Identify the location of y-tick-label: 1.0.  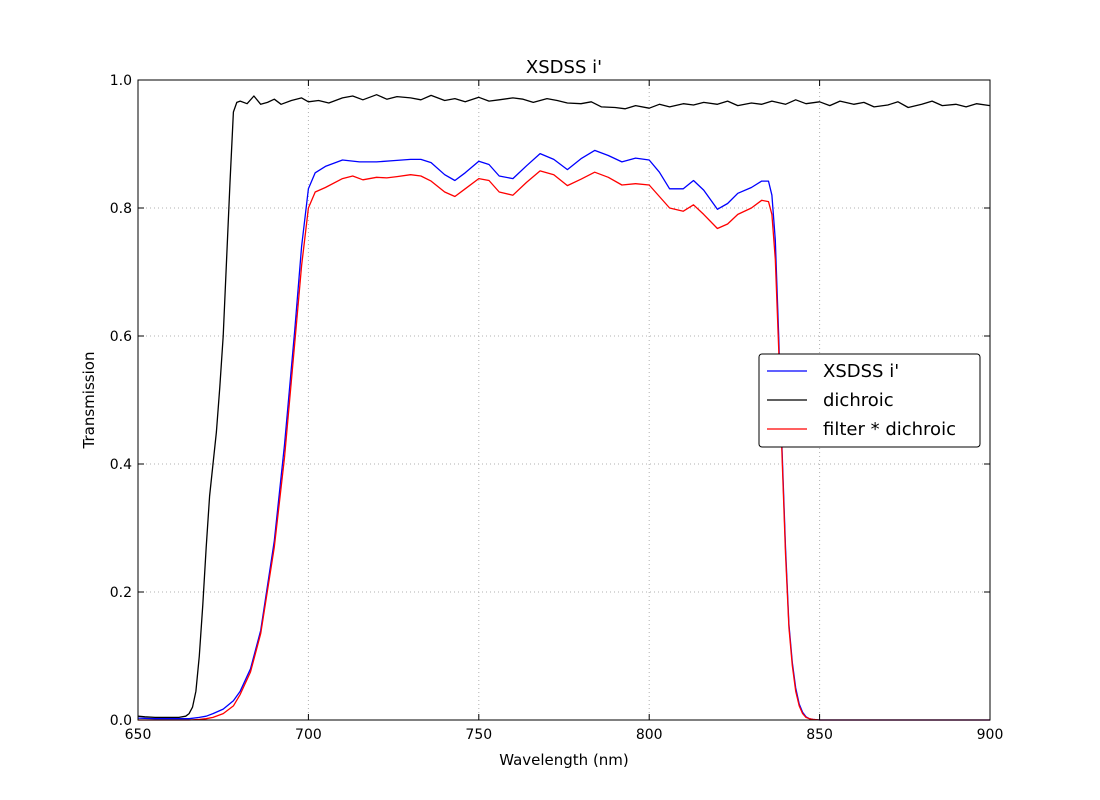
(121, 81).